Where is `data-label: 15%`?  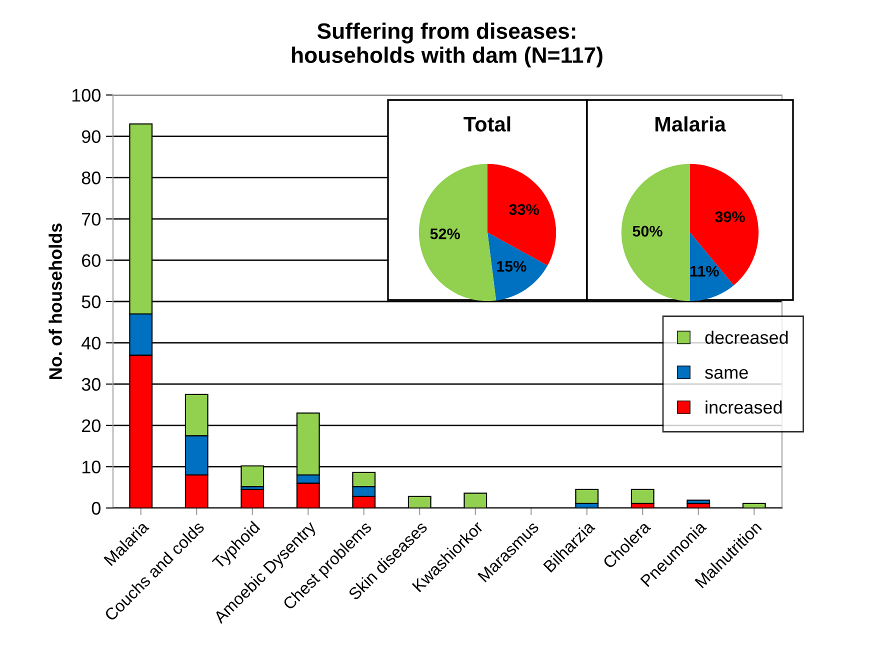
data-label: 15% is located at coordinates (511, 266).